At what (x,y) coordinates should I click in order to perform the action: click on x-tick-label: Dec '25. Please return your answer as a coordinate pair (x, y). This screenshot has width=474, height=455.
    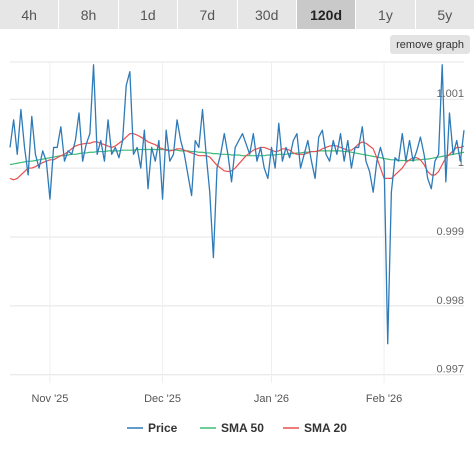
    Looking at the image, I should click on (162, 399).